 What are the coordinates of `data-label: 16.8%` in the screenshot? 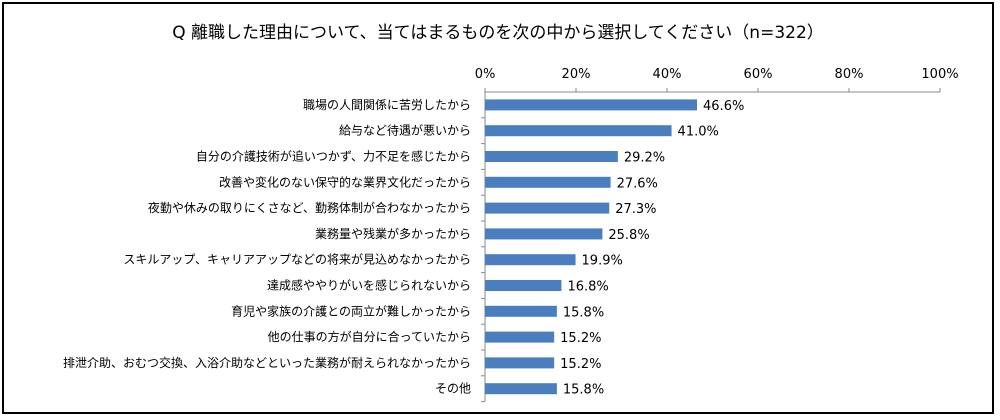 It's located at (587, 287).